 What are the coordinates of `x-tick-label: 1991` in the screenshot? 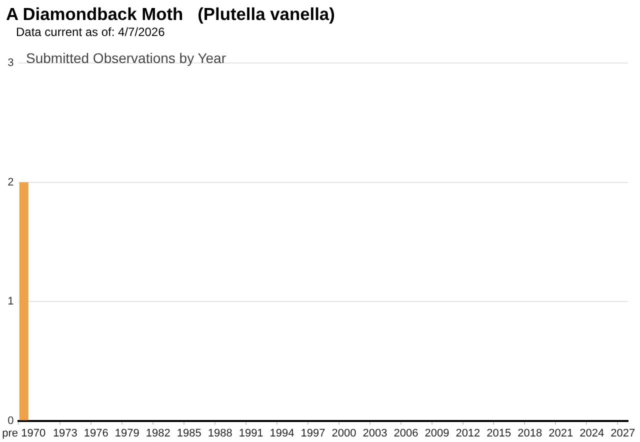 It's located at (251, 433).